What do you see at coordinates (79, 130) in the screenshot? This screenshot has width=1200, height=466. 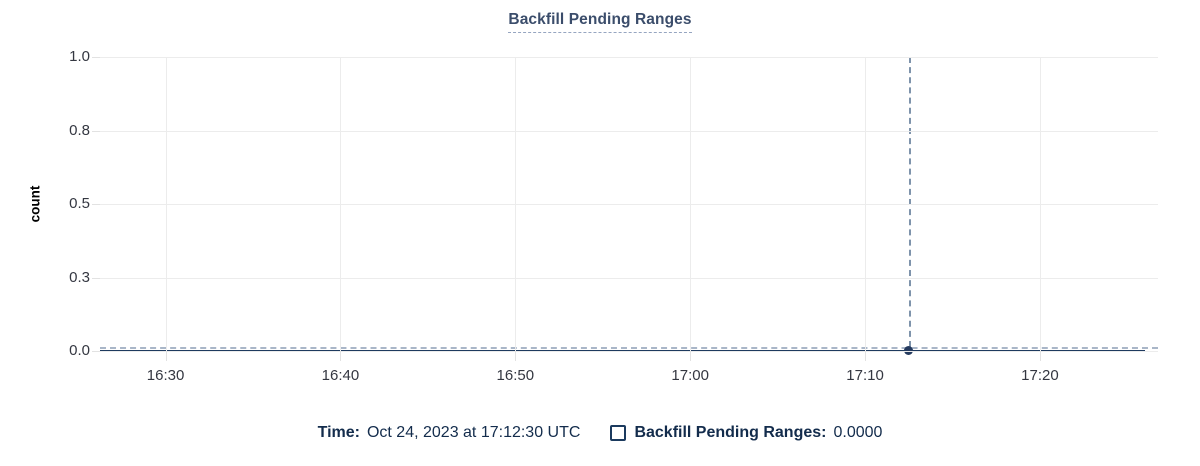 I see `y-tick-label: 0.8` at bounding box center [79, 130].